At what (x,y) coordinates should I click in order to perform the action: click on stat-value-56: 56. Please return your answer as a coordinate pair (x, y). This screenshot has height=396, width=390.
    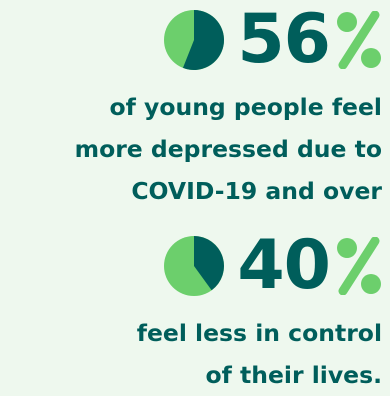
    Looking at the image, I should click on (284, 39).